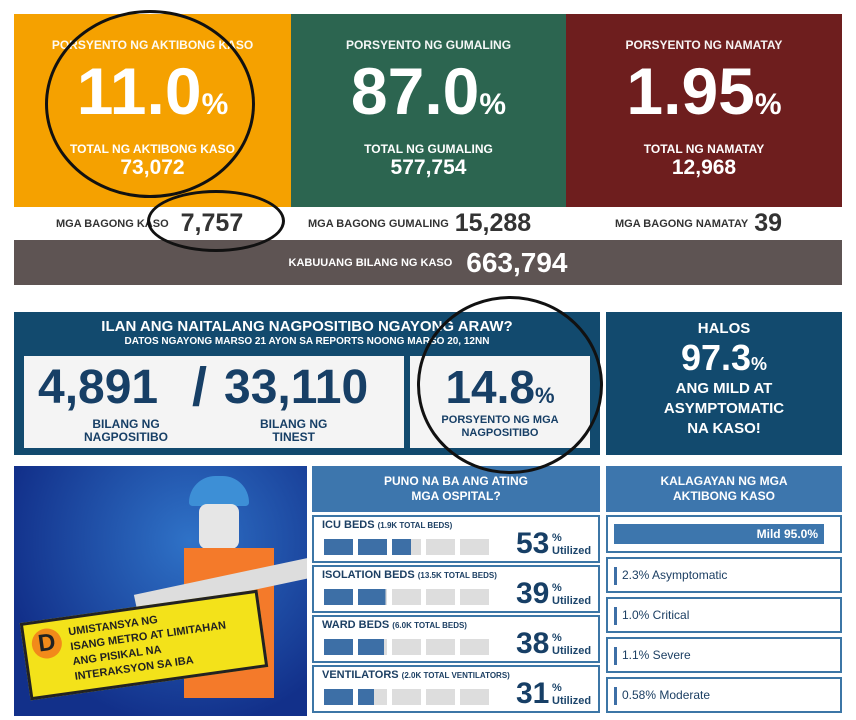 This screenshot has height=720, width=856. I want to click on hospital-item: ICU BEDS (1.9K TOTAL BEDS) 53% Utilized, so click(456, 539).